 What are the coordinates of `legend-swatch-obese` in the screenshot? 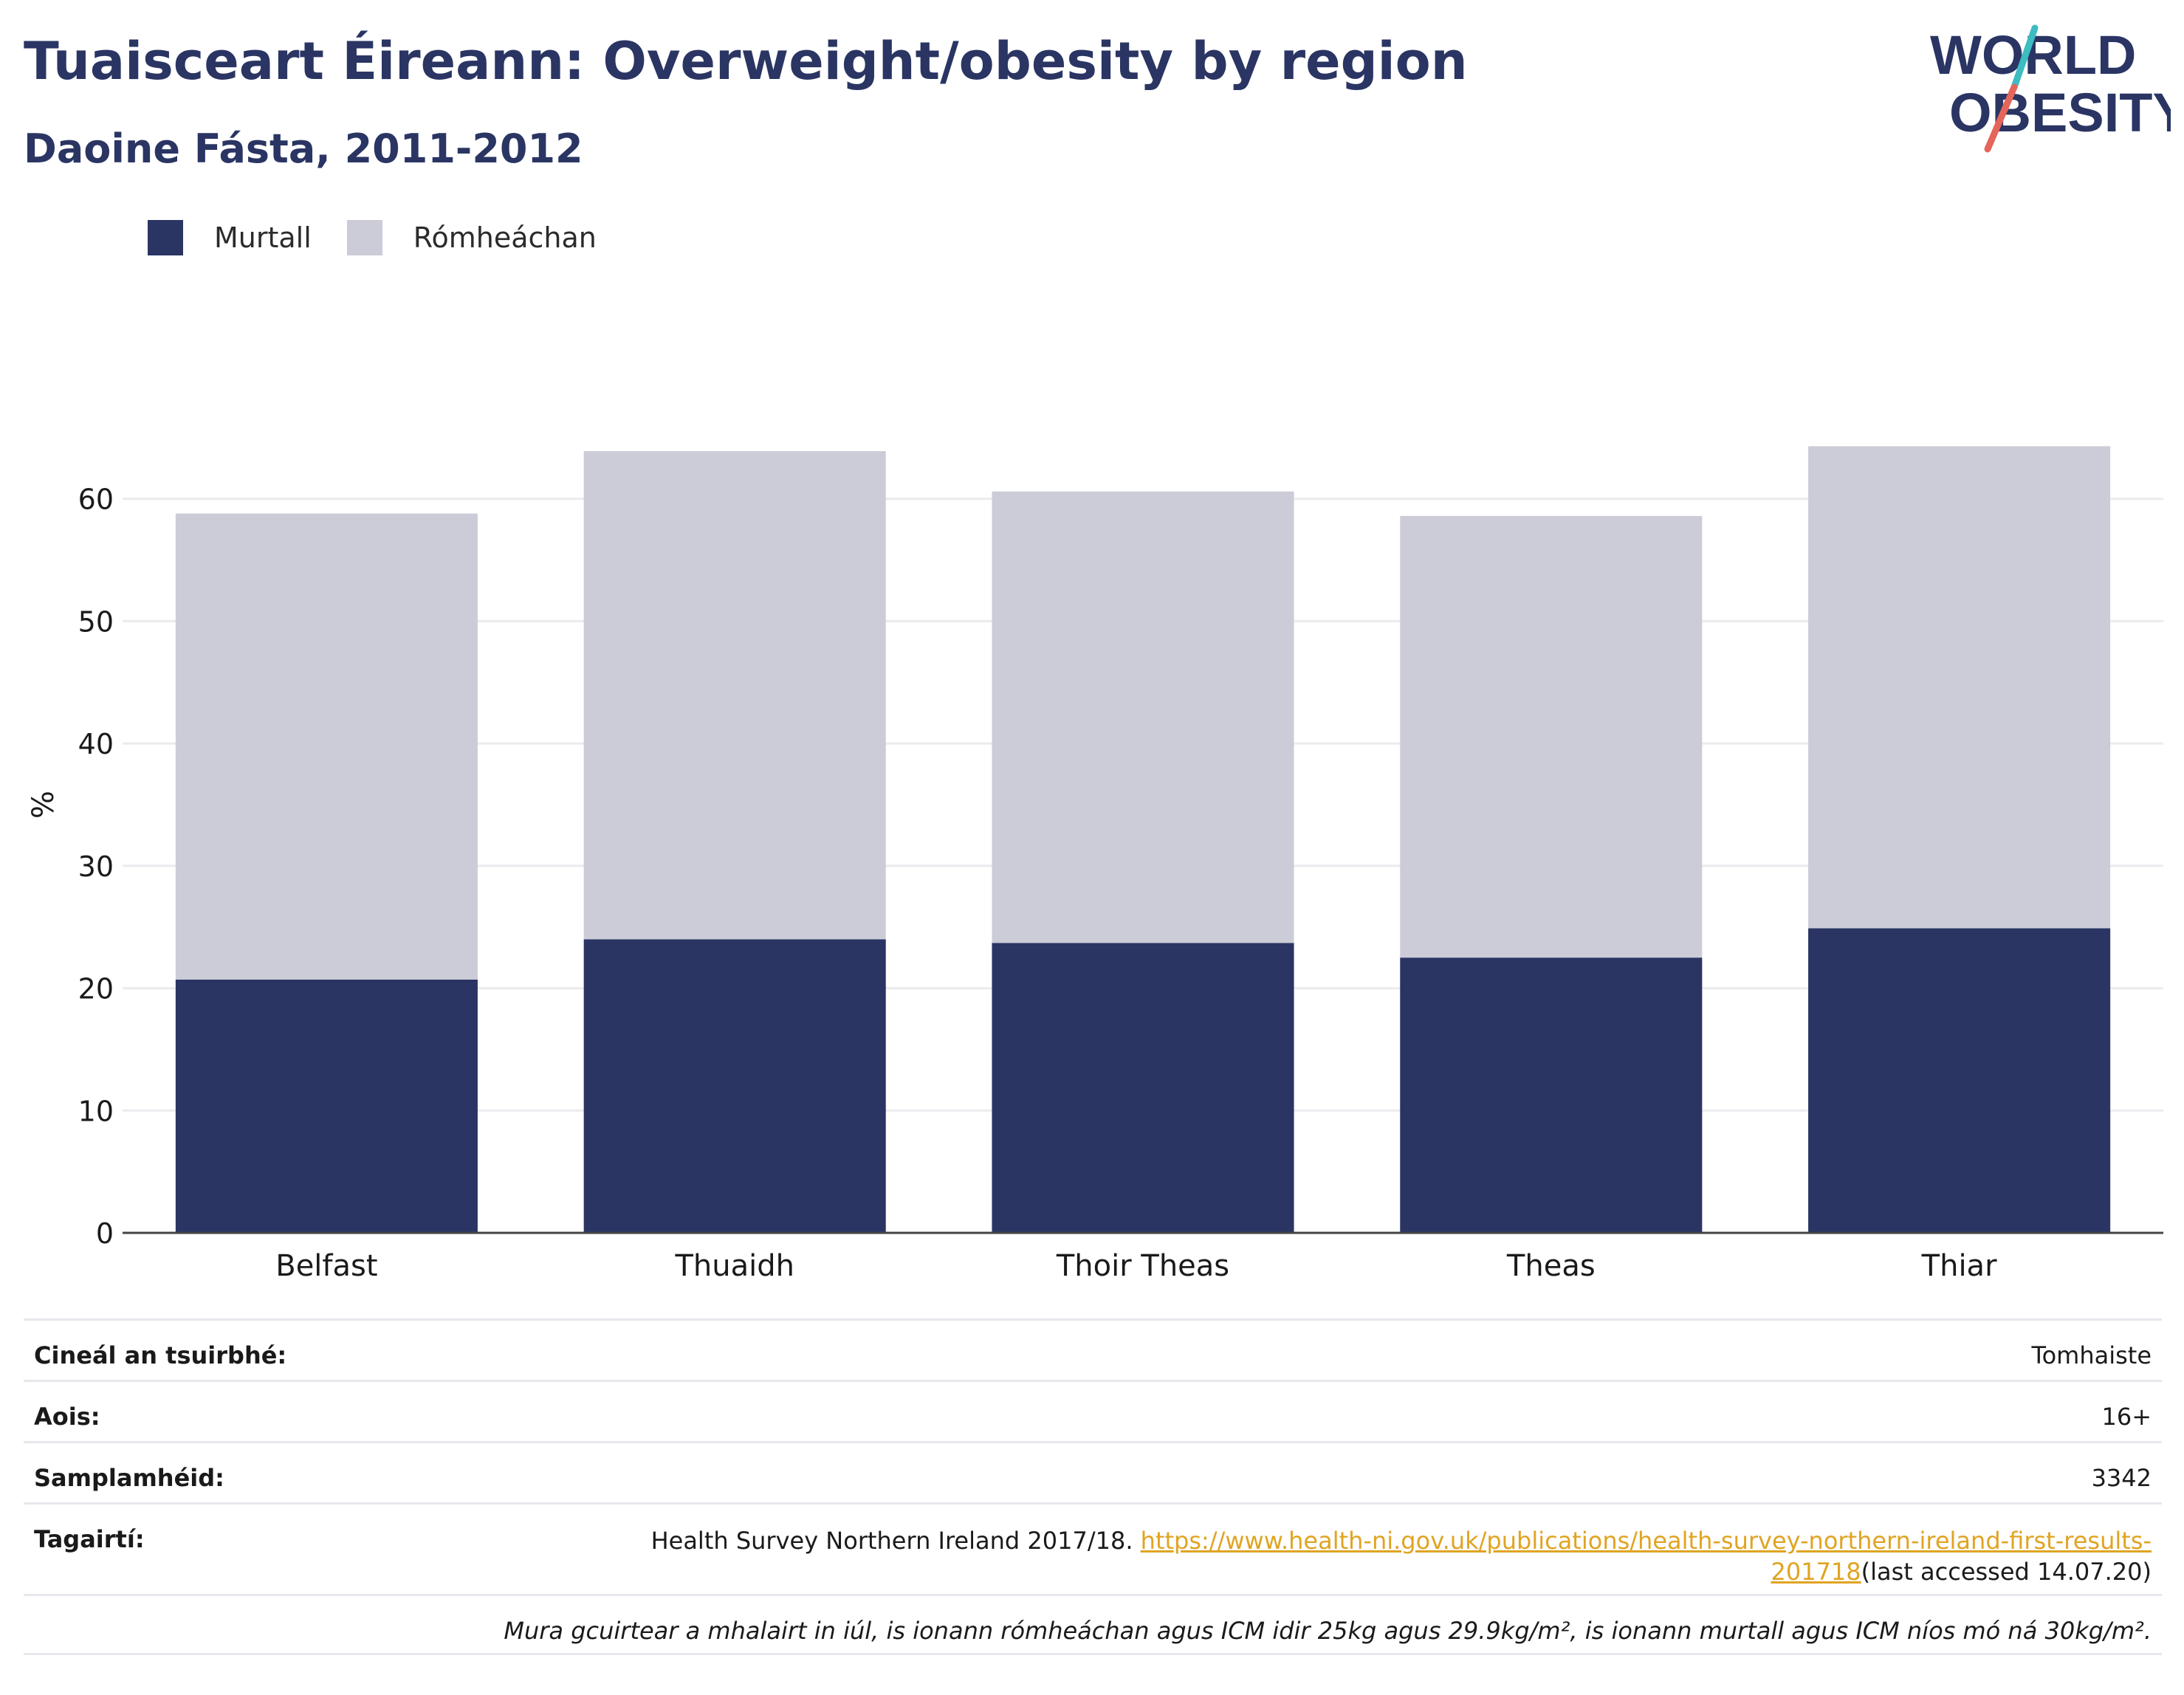 It's located at (165, 237).